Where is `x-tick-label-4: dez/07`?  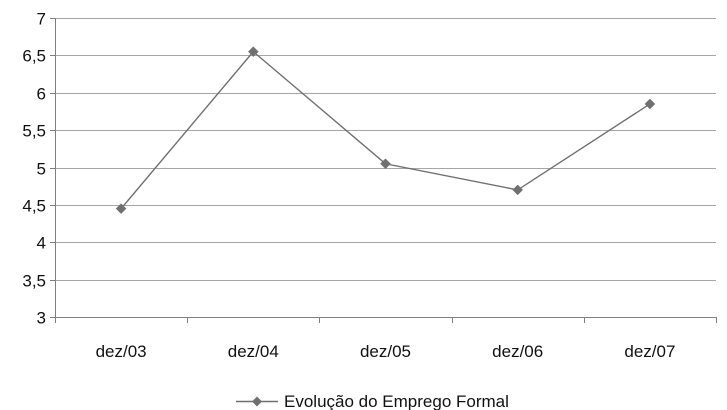
x-tick-label-4: dez/07 is located at coordinates (649, 351).